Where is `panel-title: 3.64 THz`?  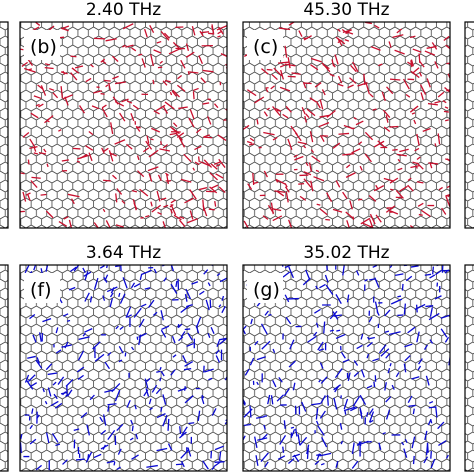
panel-title: 3.64 THz is located at coordinates (123, 253).